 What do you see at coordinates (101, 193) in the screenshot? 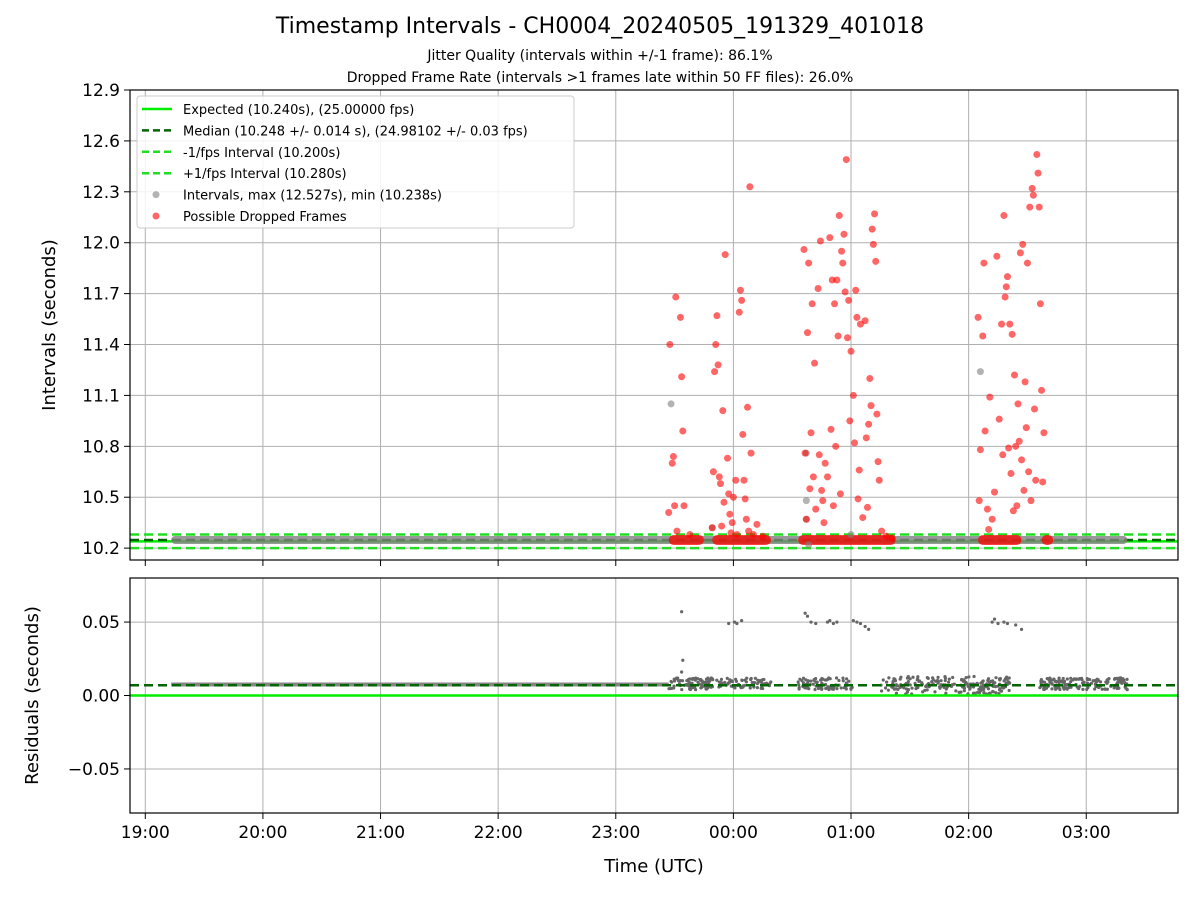
I see `y-tick-label: 12.3` at bounding box center [101, 193].